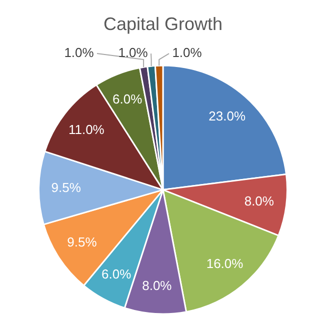 Image resolution: width=326 pixels, height=332 pixels. Describe the element at coordinates (86, 129) in the screenshot. I see `data-label: 11.0%` at that location.